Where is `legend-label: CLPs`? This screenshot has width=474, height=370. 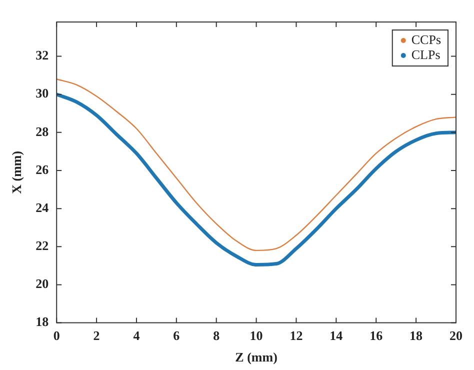
legend-label: CLPs is located at coordinates (425, 54).